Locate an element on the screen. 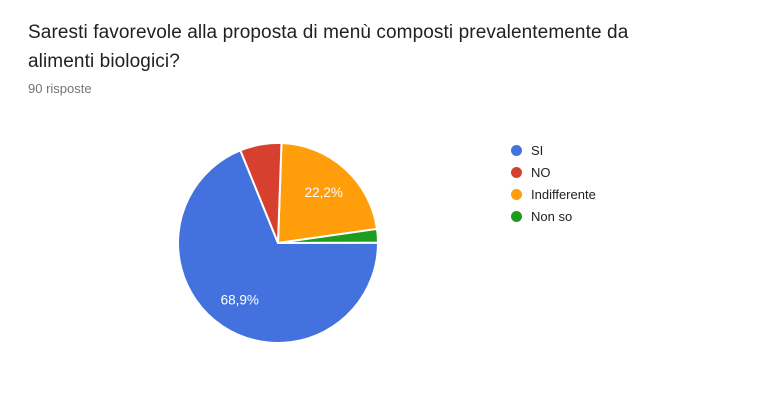 This screenshot has height=414, width=773. question-title-line-2: alimenti biologici? is located at coordinates (104, 61).